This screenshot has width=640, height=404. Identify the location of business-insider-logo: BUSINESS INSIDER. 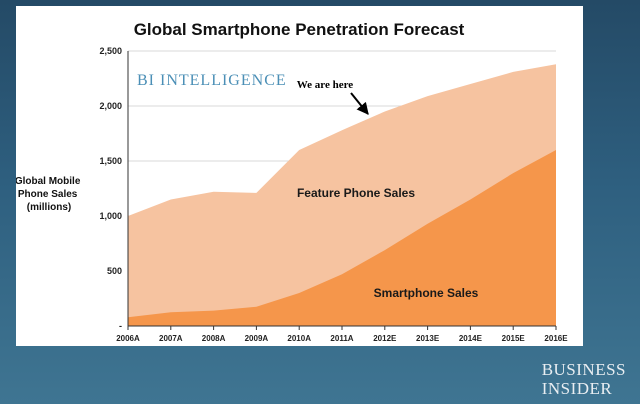
(584, 379).